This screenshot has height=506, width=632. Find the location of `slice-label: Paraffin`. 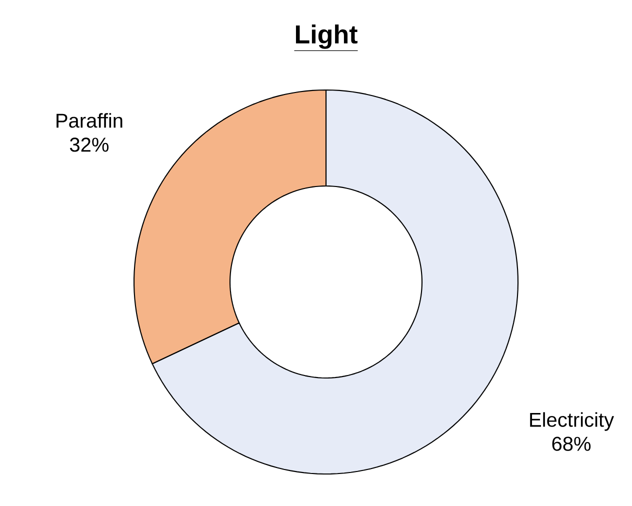

slice-label: Paraffin is located at coordinates (89, 120).